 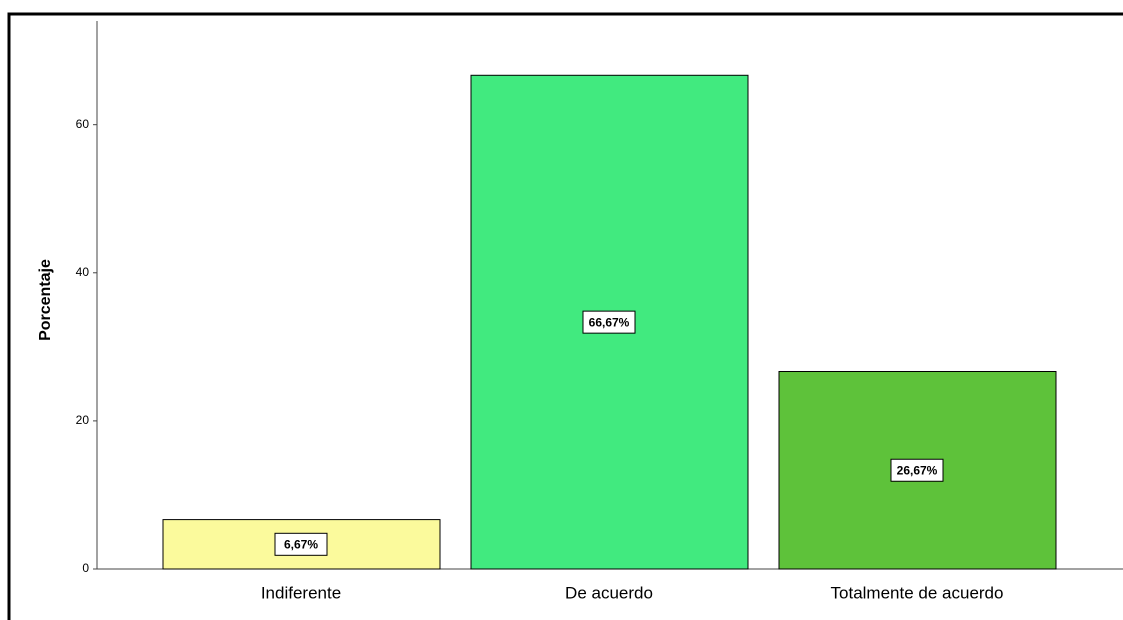 I want to click on value-label: 6,67%, so click(x=301, y=544).